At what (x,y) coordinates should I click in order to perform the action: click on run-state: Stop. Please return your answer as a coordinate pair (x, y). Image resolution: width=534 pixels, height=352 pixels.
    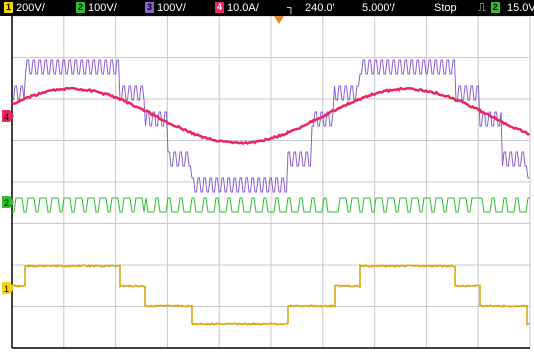
    Looking at the image, I should click on (445, 8).